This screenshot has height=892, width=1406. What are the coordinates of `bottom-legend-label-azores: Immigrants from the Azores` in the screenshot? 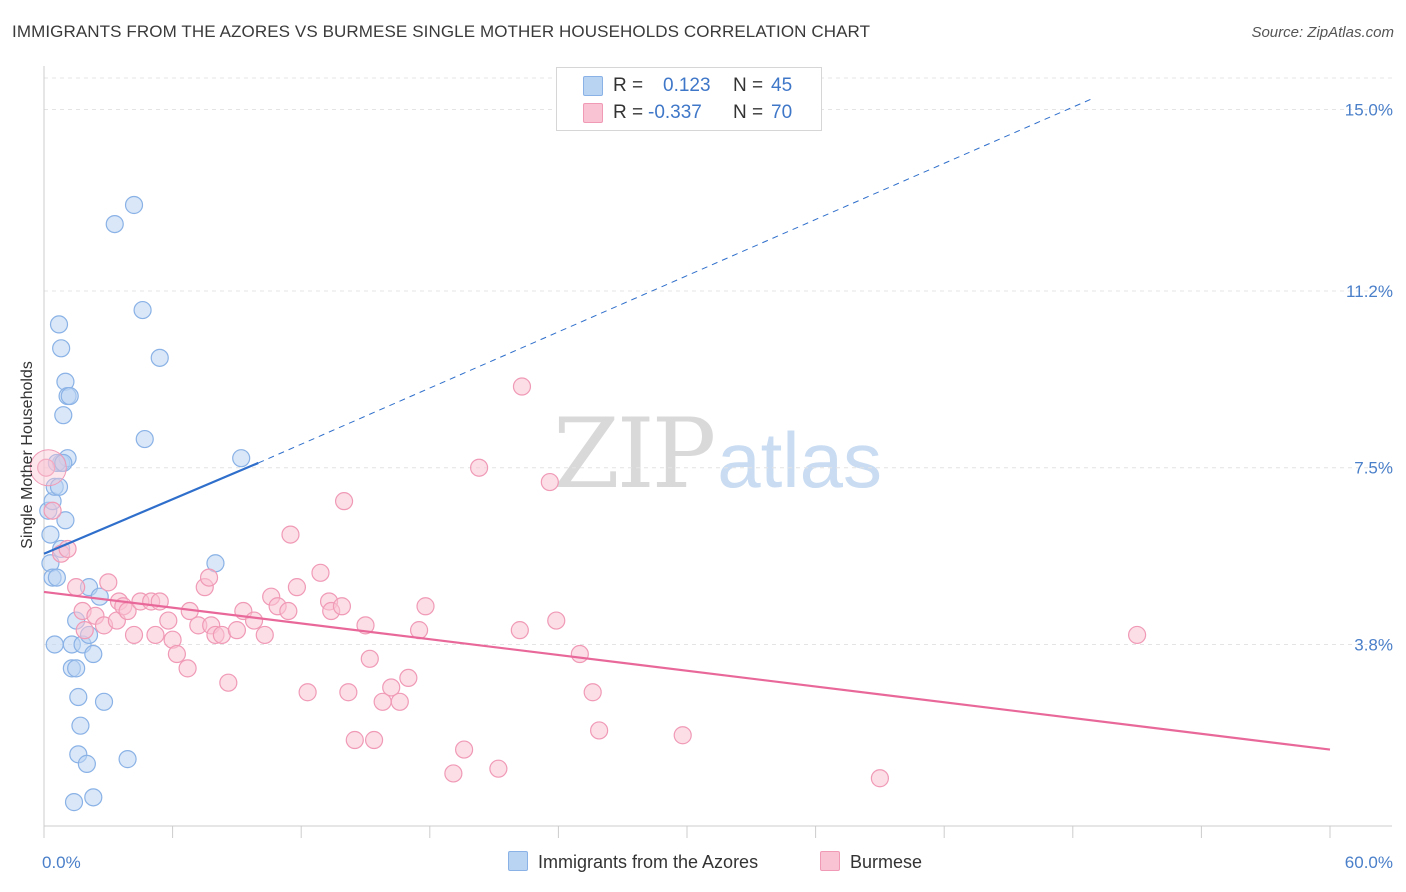 It's located at (648, 862).